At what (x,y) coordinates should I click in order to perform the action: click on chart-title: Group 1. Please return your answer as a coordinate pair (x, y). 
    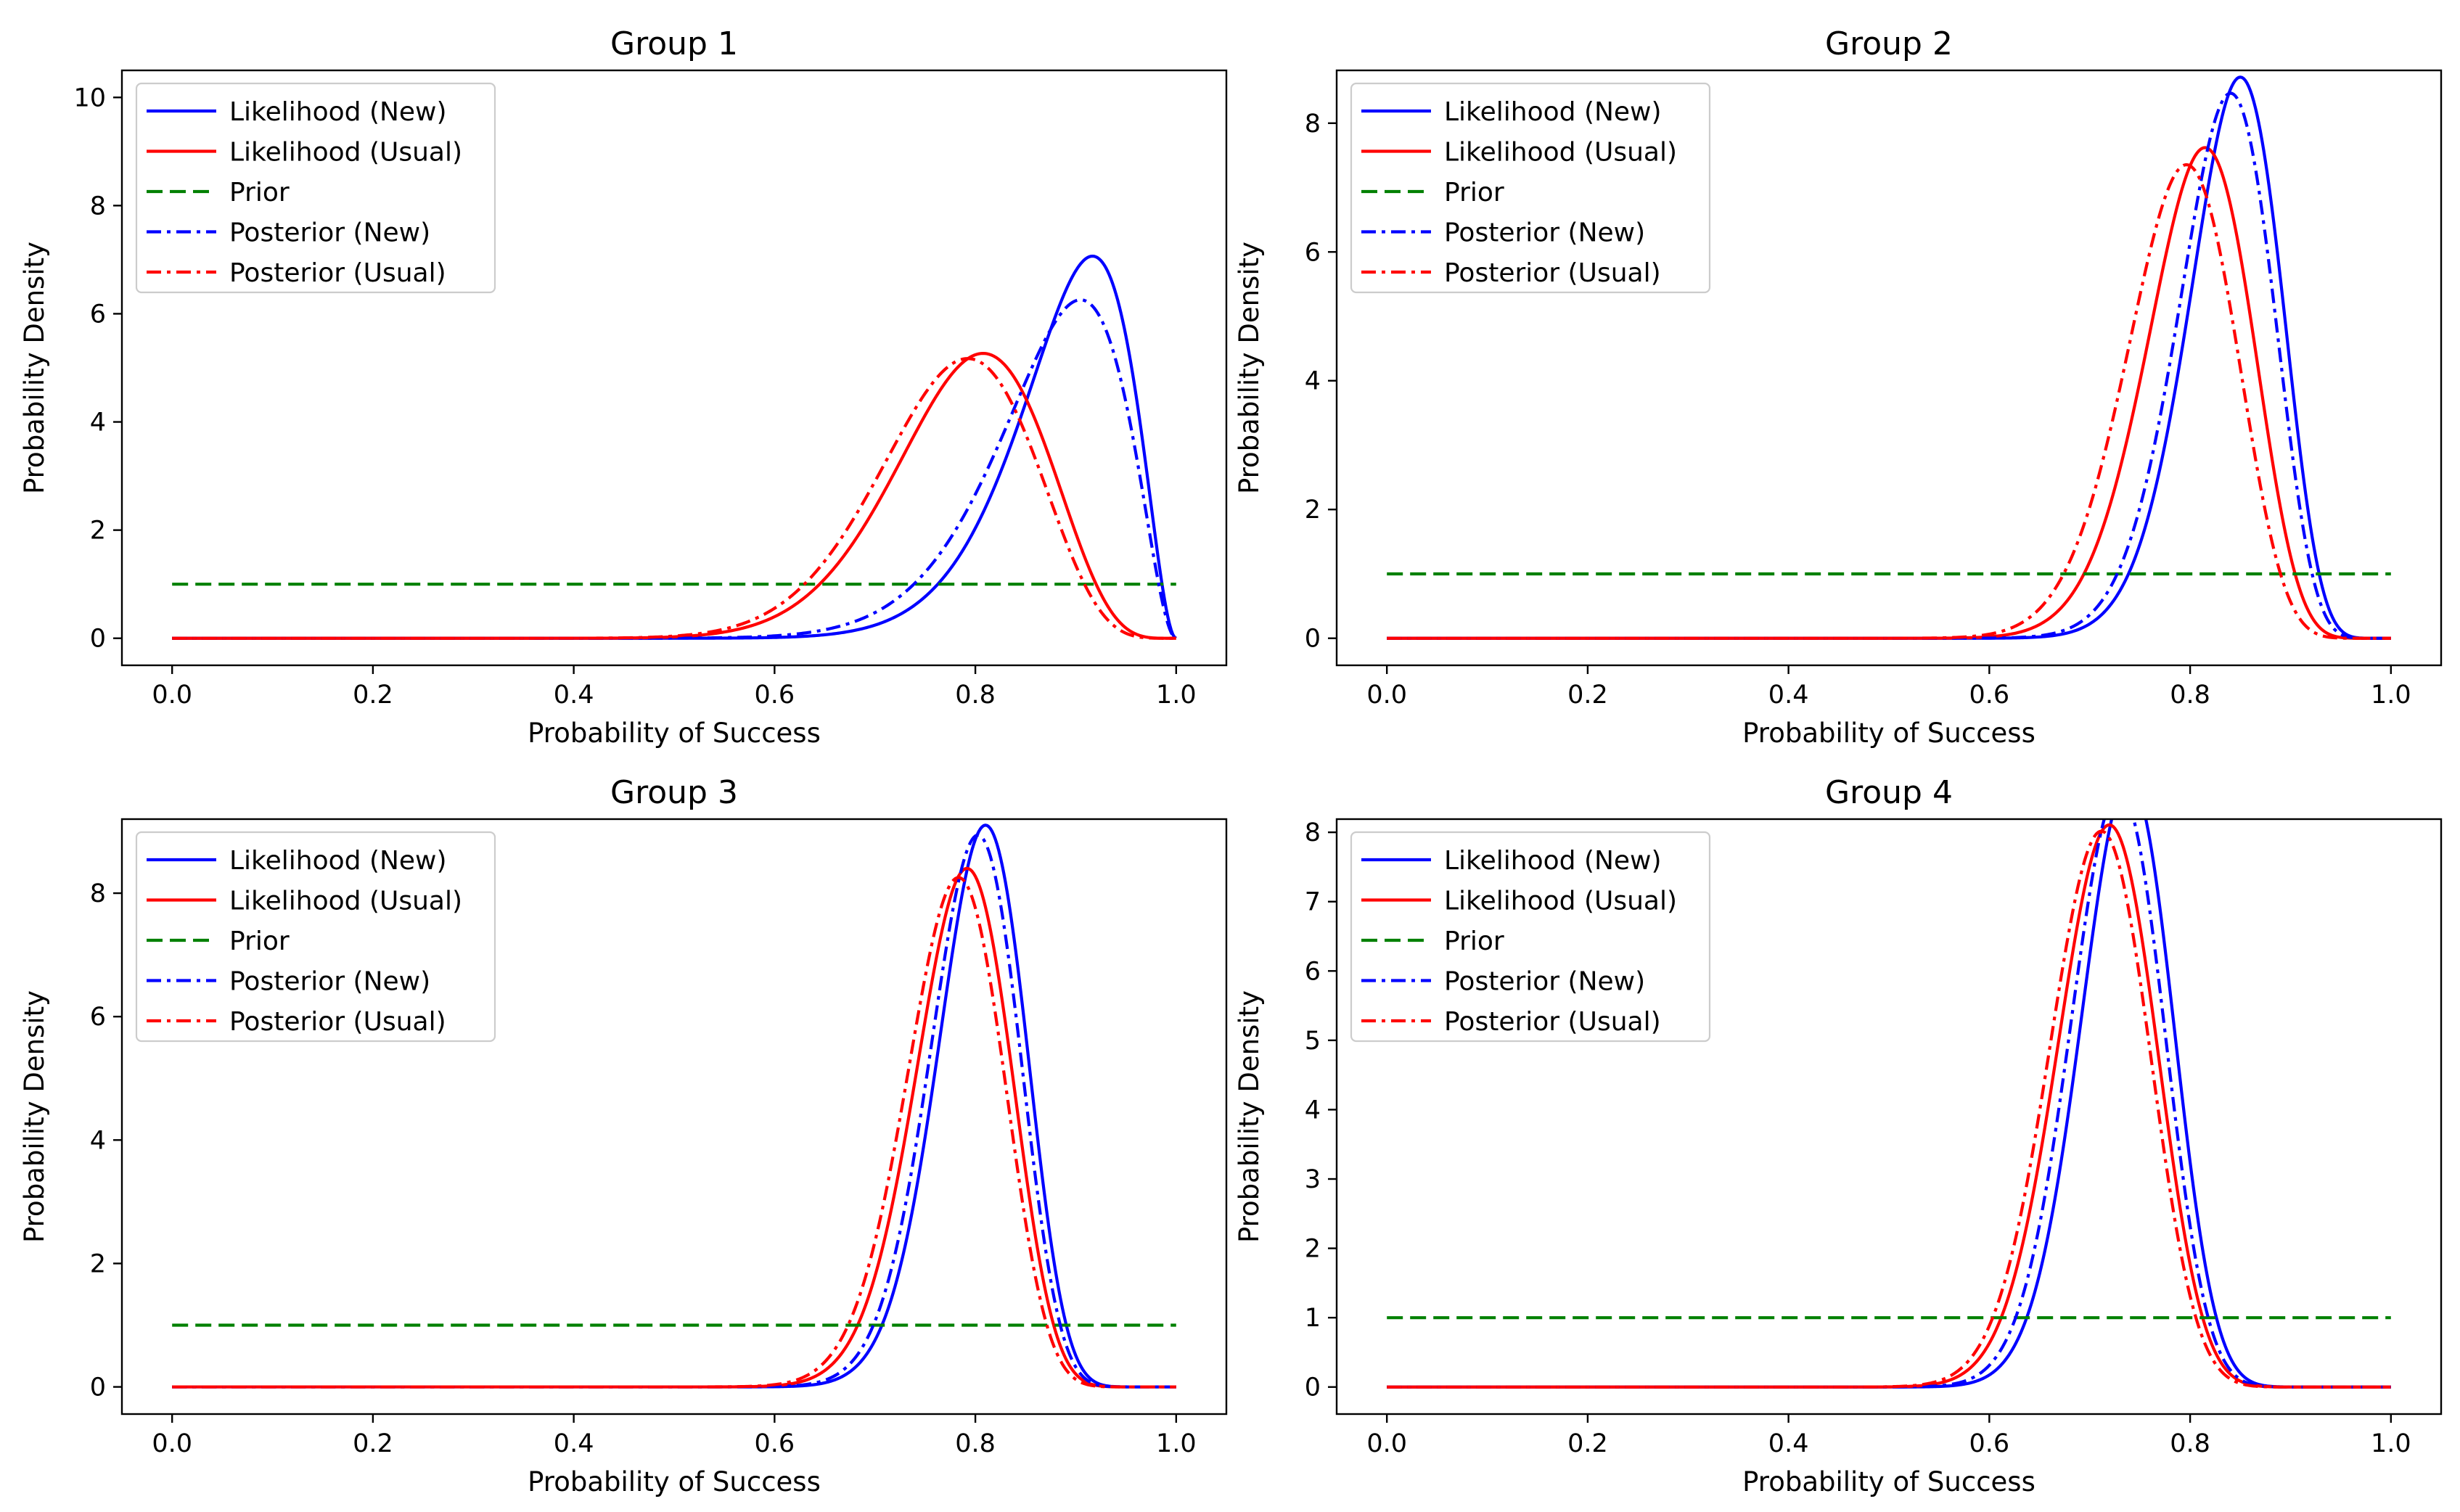
    Looking at the image, I should click on (674, 44).